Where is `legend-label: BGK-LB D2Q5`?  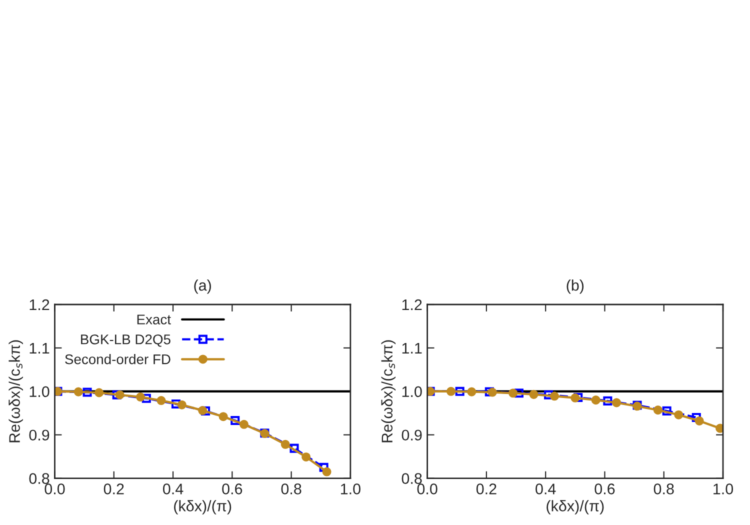
legend-label: BGK-LB D2Q5 is located at coordinates (125, 340).